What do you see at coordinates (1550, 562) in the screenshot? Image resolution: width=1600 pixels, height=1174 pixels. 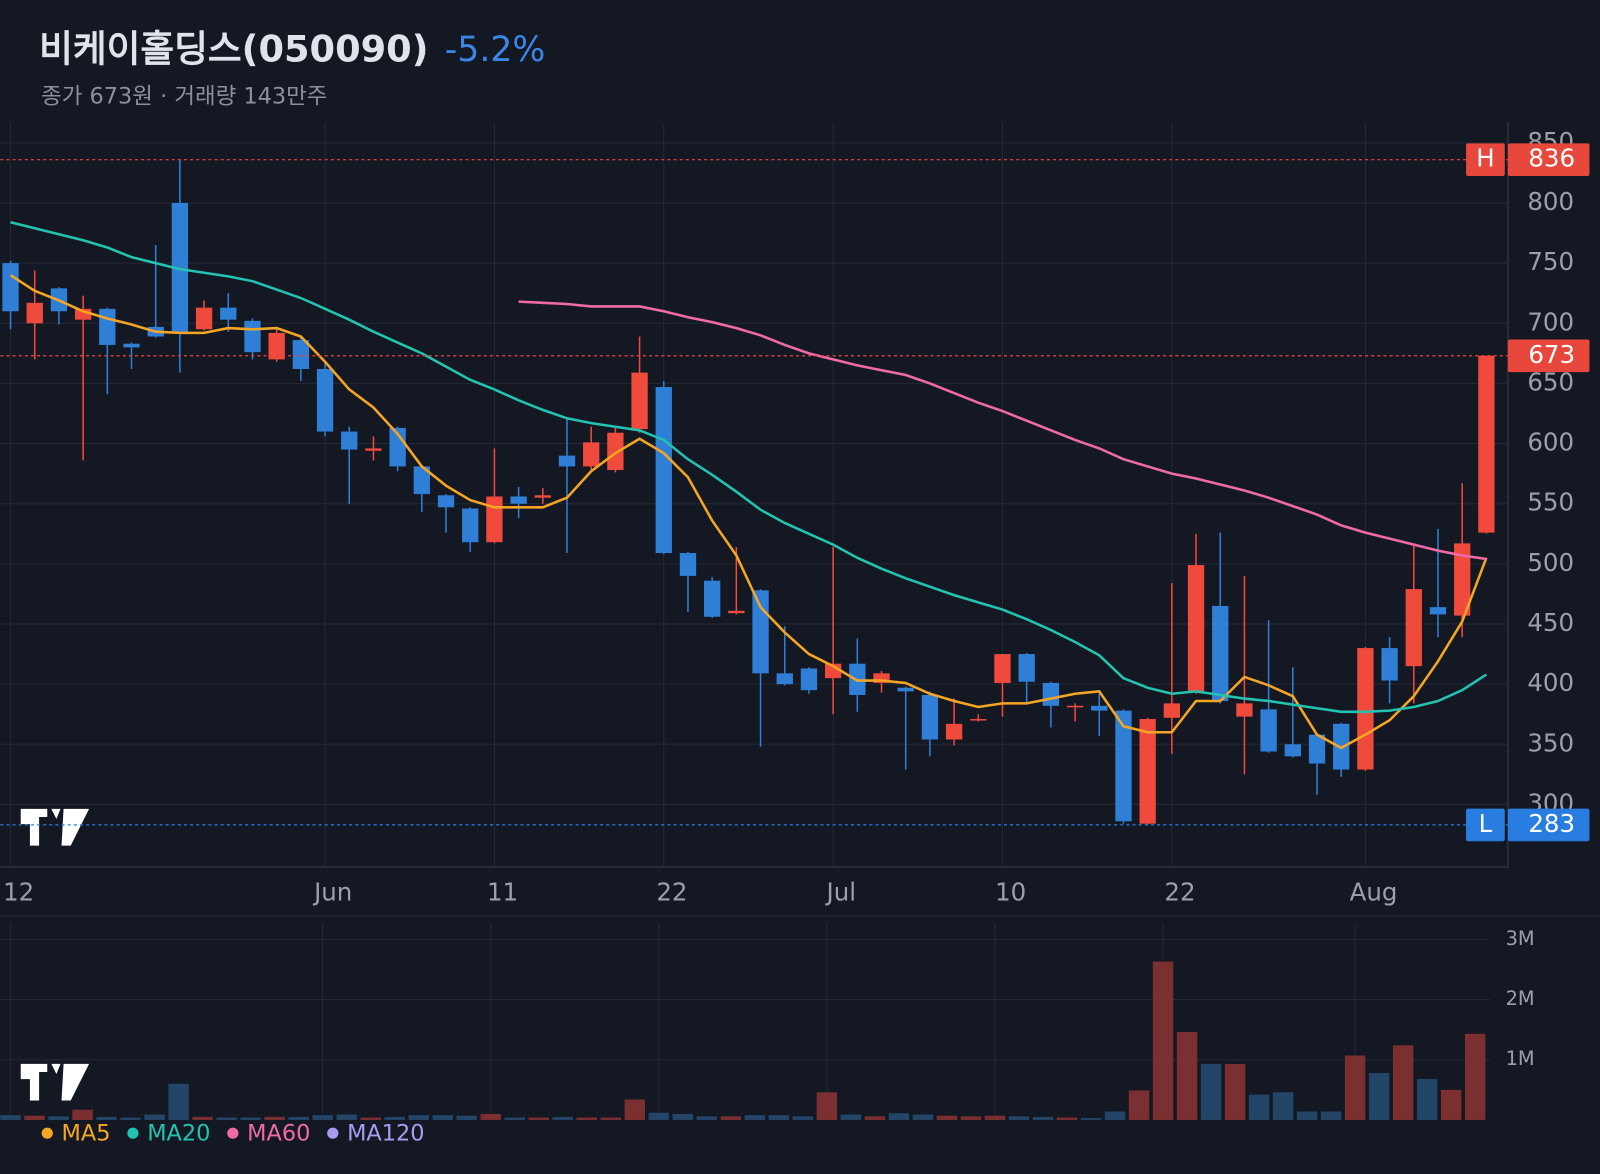 I see `y-tick-label: 500` at bounding box center [1550, 562].